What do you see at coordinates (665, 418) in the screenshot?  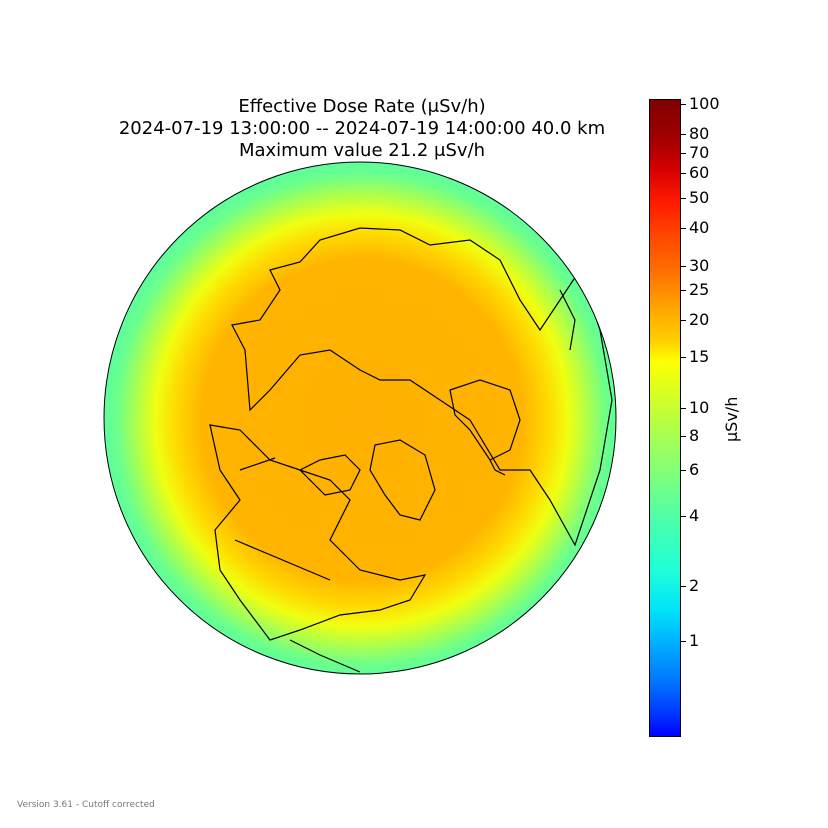 I see `colorbar` at bounding box center [665, 418].